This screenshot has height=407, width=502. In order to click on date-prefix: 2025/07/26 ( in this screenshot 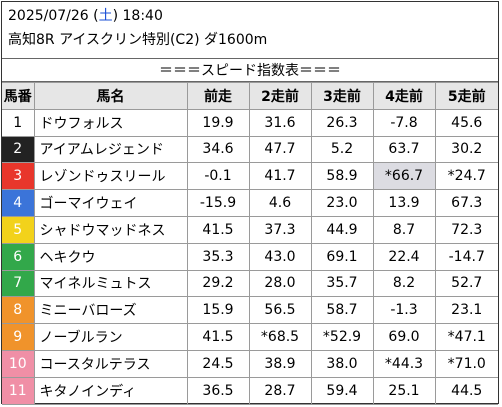, I will do `click(53, 16)`.